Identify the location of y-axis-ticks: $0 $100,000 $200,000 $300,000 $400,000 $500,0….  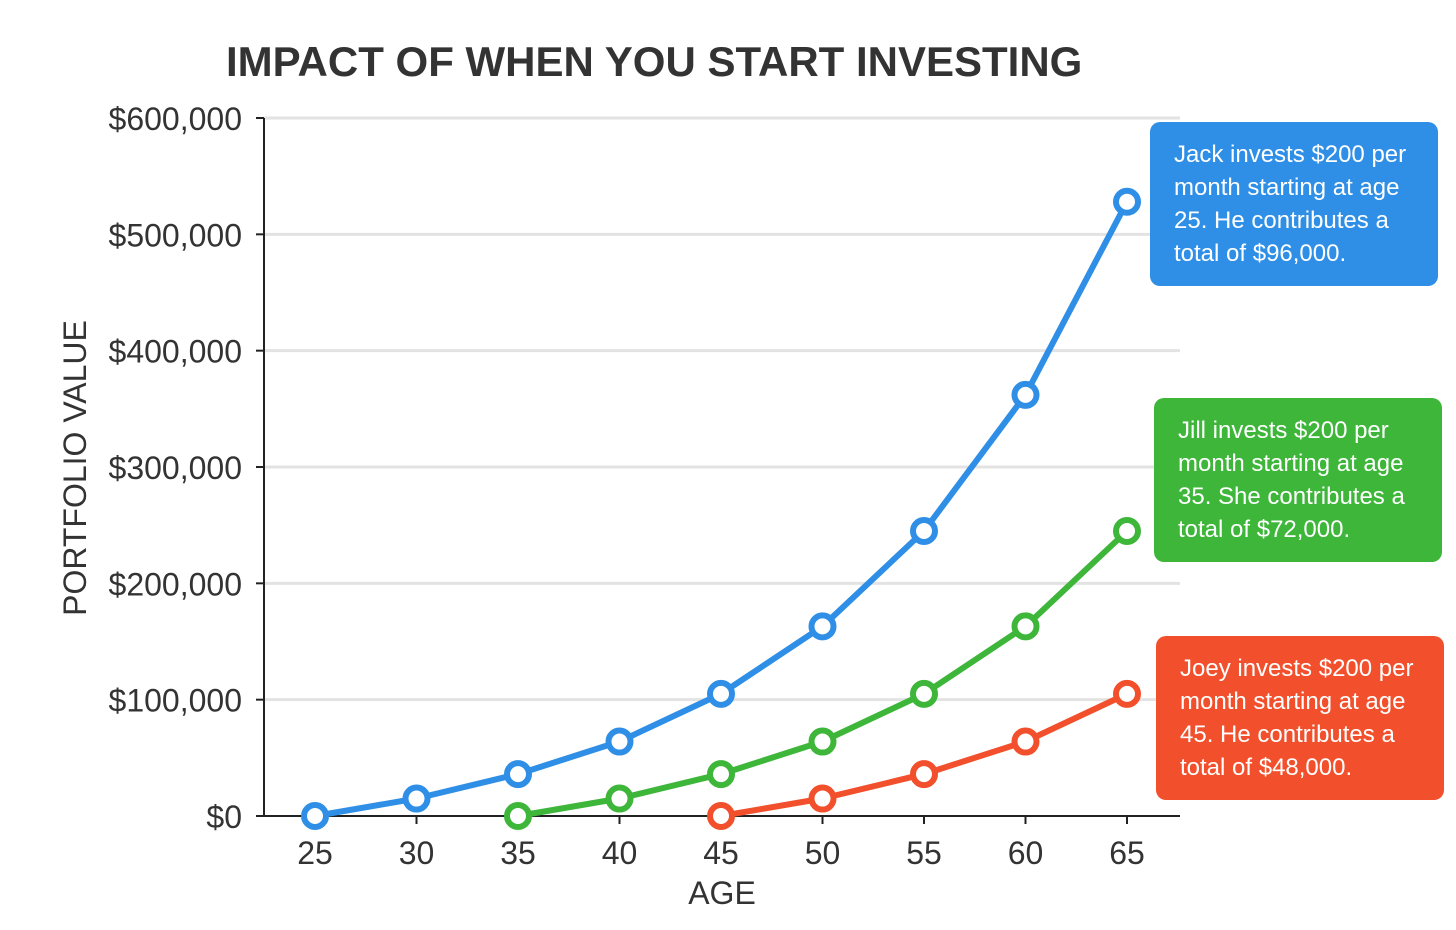
(186, 468).